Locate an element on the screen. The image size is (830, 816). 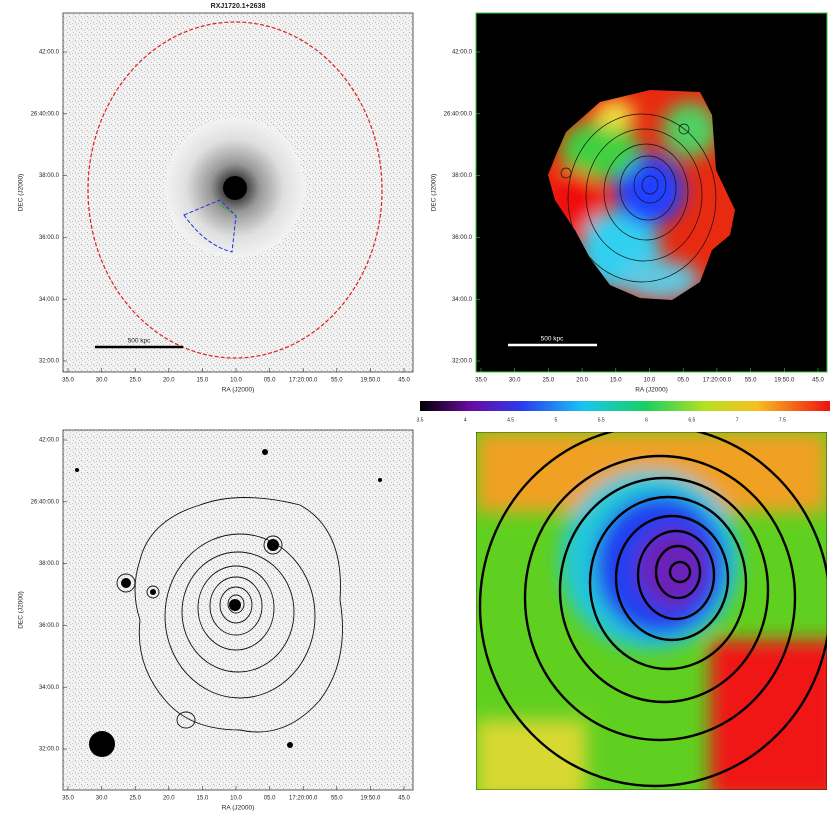
colorbar-tick-label: 6.5 is located at coordinates (691, 420).